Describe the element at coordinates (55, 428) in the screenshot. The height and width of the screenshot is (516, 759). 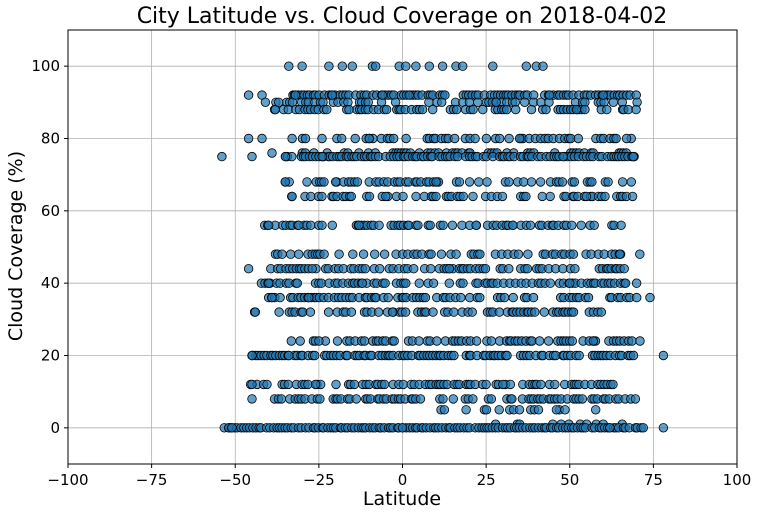
I see `y-tick-label: 0` at that location.